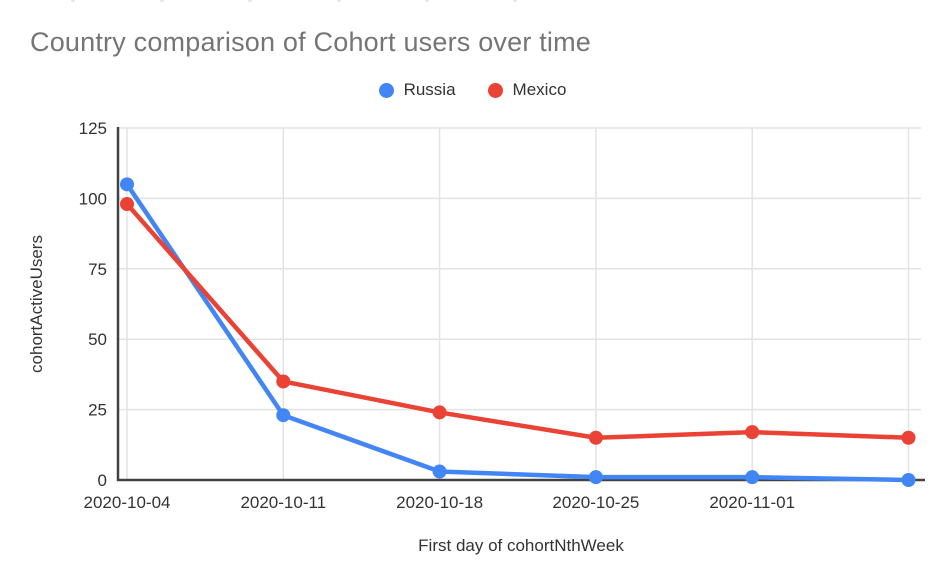 Image resolution: width=945 pixels, height=584 pixels. I want to click on x-tick-label: 2020-11-01, so click(752, 502).